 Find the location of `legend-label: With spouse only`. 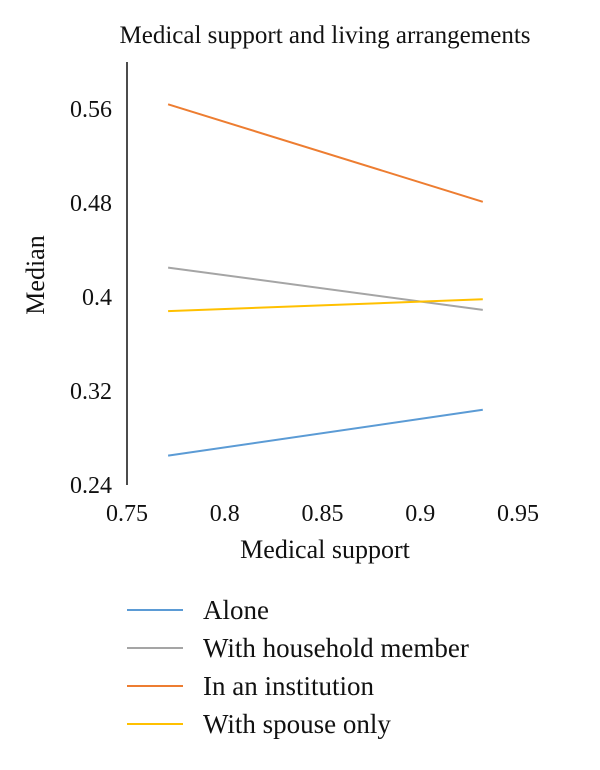

legend-label: With spouse only is located at coordinates (297, 724).